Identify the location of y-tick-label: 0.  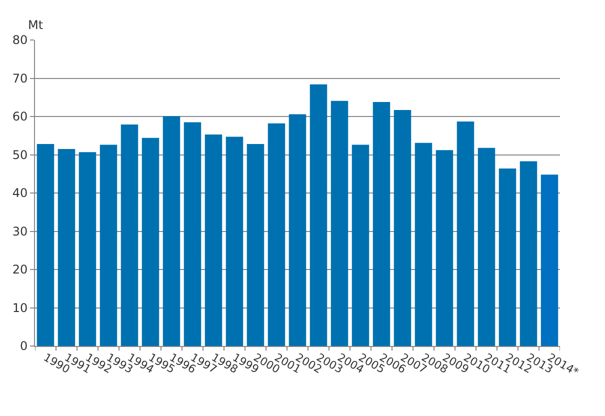
(24, 346).